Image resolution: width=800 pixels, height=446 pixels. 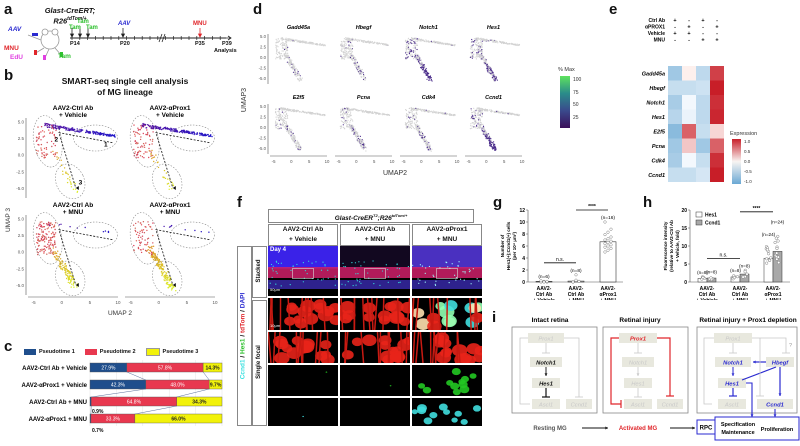 What do you see at coordinates (216, 386) in the screenshot?
I see `data-label: 9.7%` at bounding box center [216, 386].